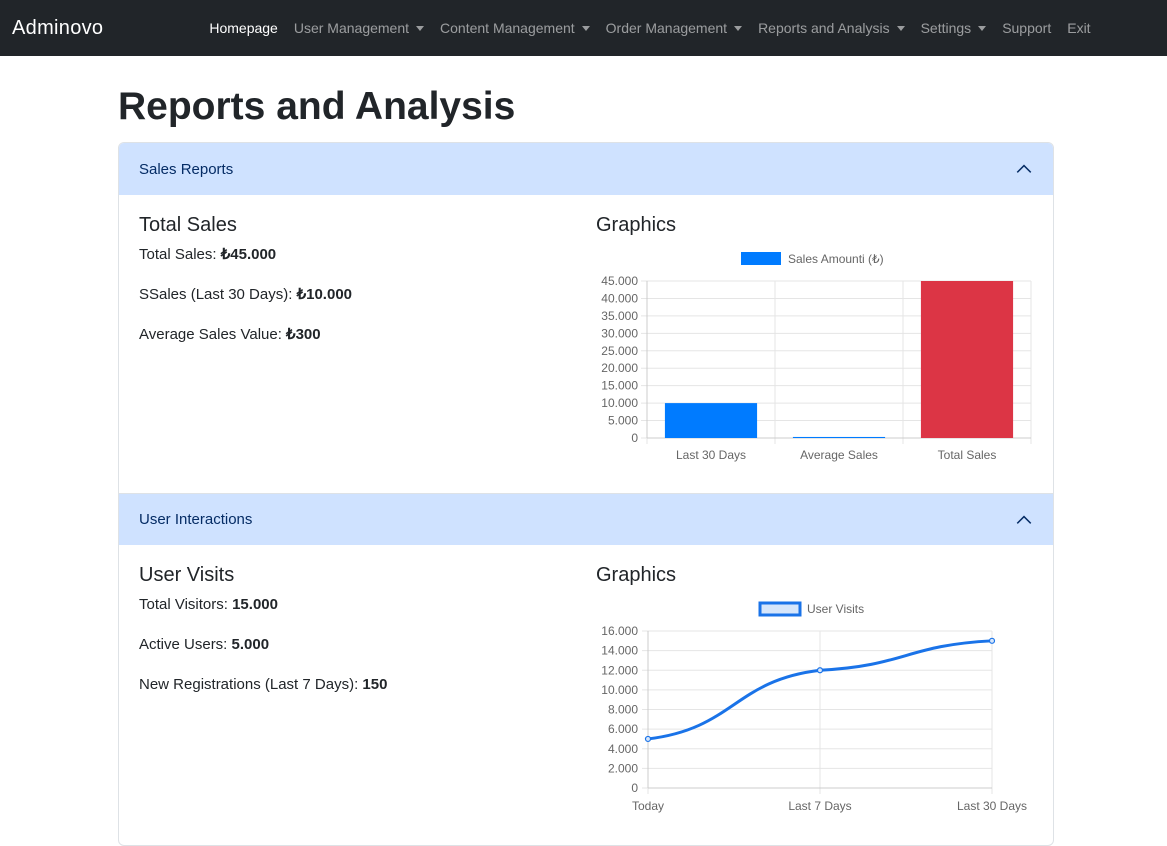 The image size is (1167, 846). Describe the element at coordinates (218, 294) in the screenshot. I see `stat-label: SSales (Last 30 Days):` at that location.